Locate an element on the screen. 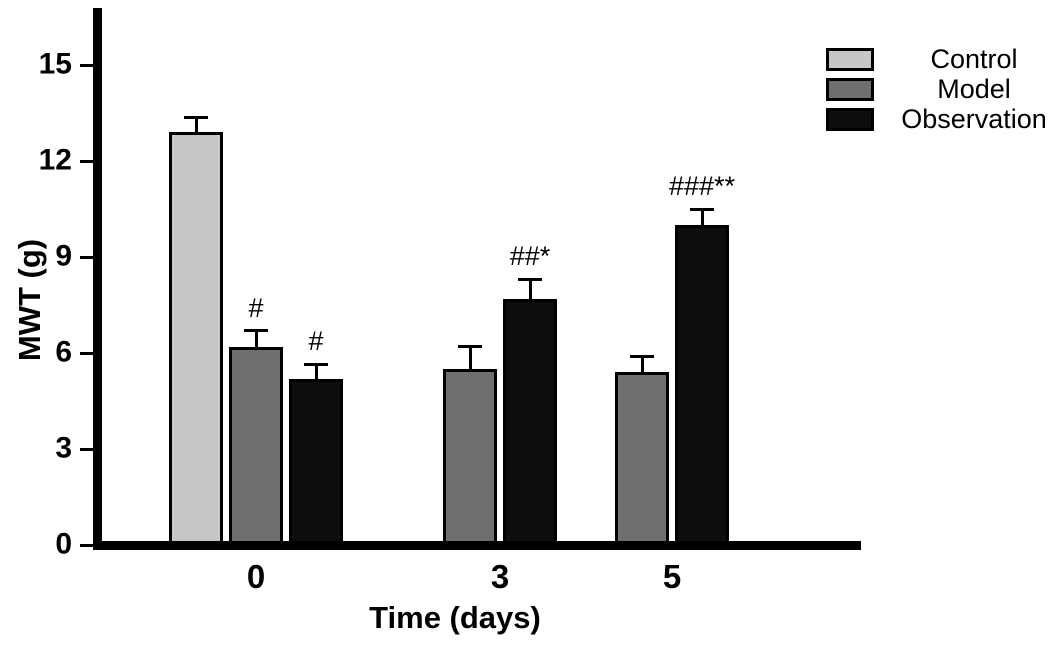 The image size is (1063, 658). y-axis-line is located at coordinates (97, 279).